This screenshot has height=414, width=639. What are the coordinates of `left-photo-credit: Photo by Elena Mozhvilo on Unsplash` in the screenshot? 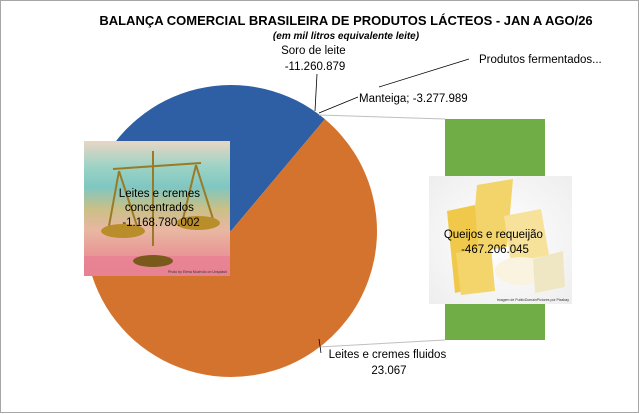 It's located at (197, 272).